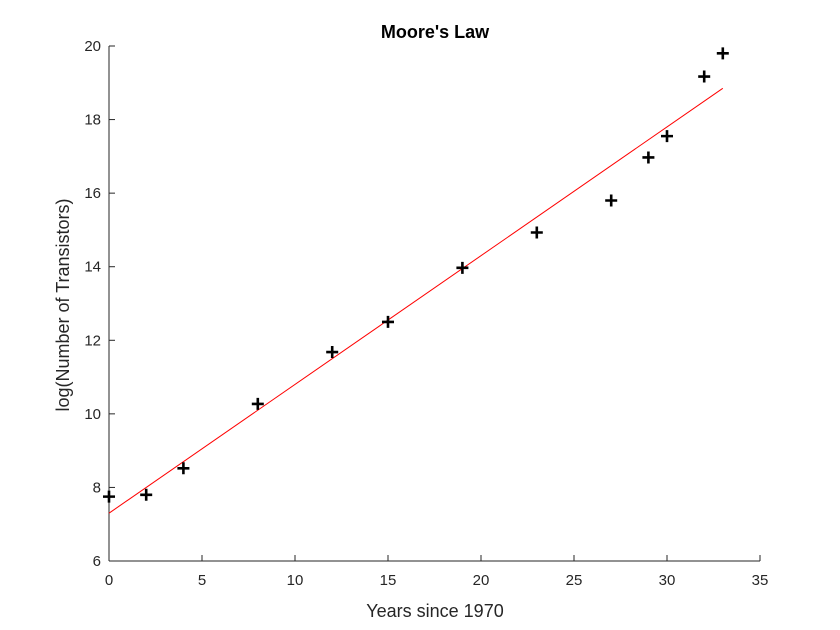 This screenshot has width=840, height=630. What do you see at coordinates (92, 193) in the screenshot?
I see `y-tick-label: 16` at bounding box center [92, 193].